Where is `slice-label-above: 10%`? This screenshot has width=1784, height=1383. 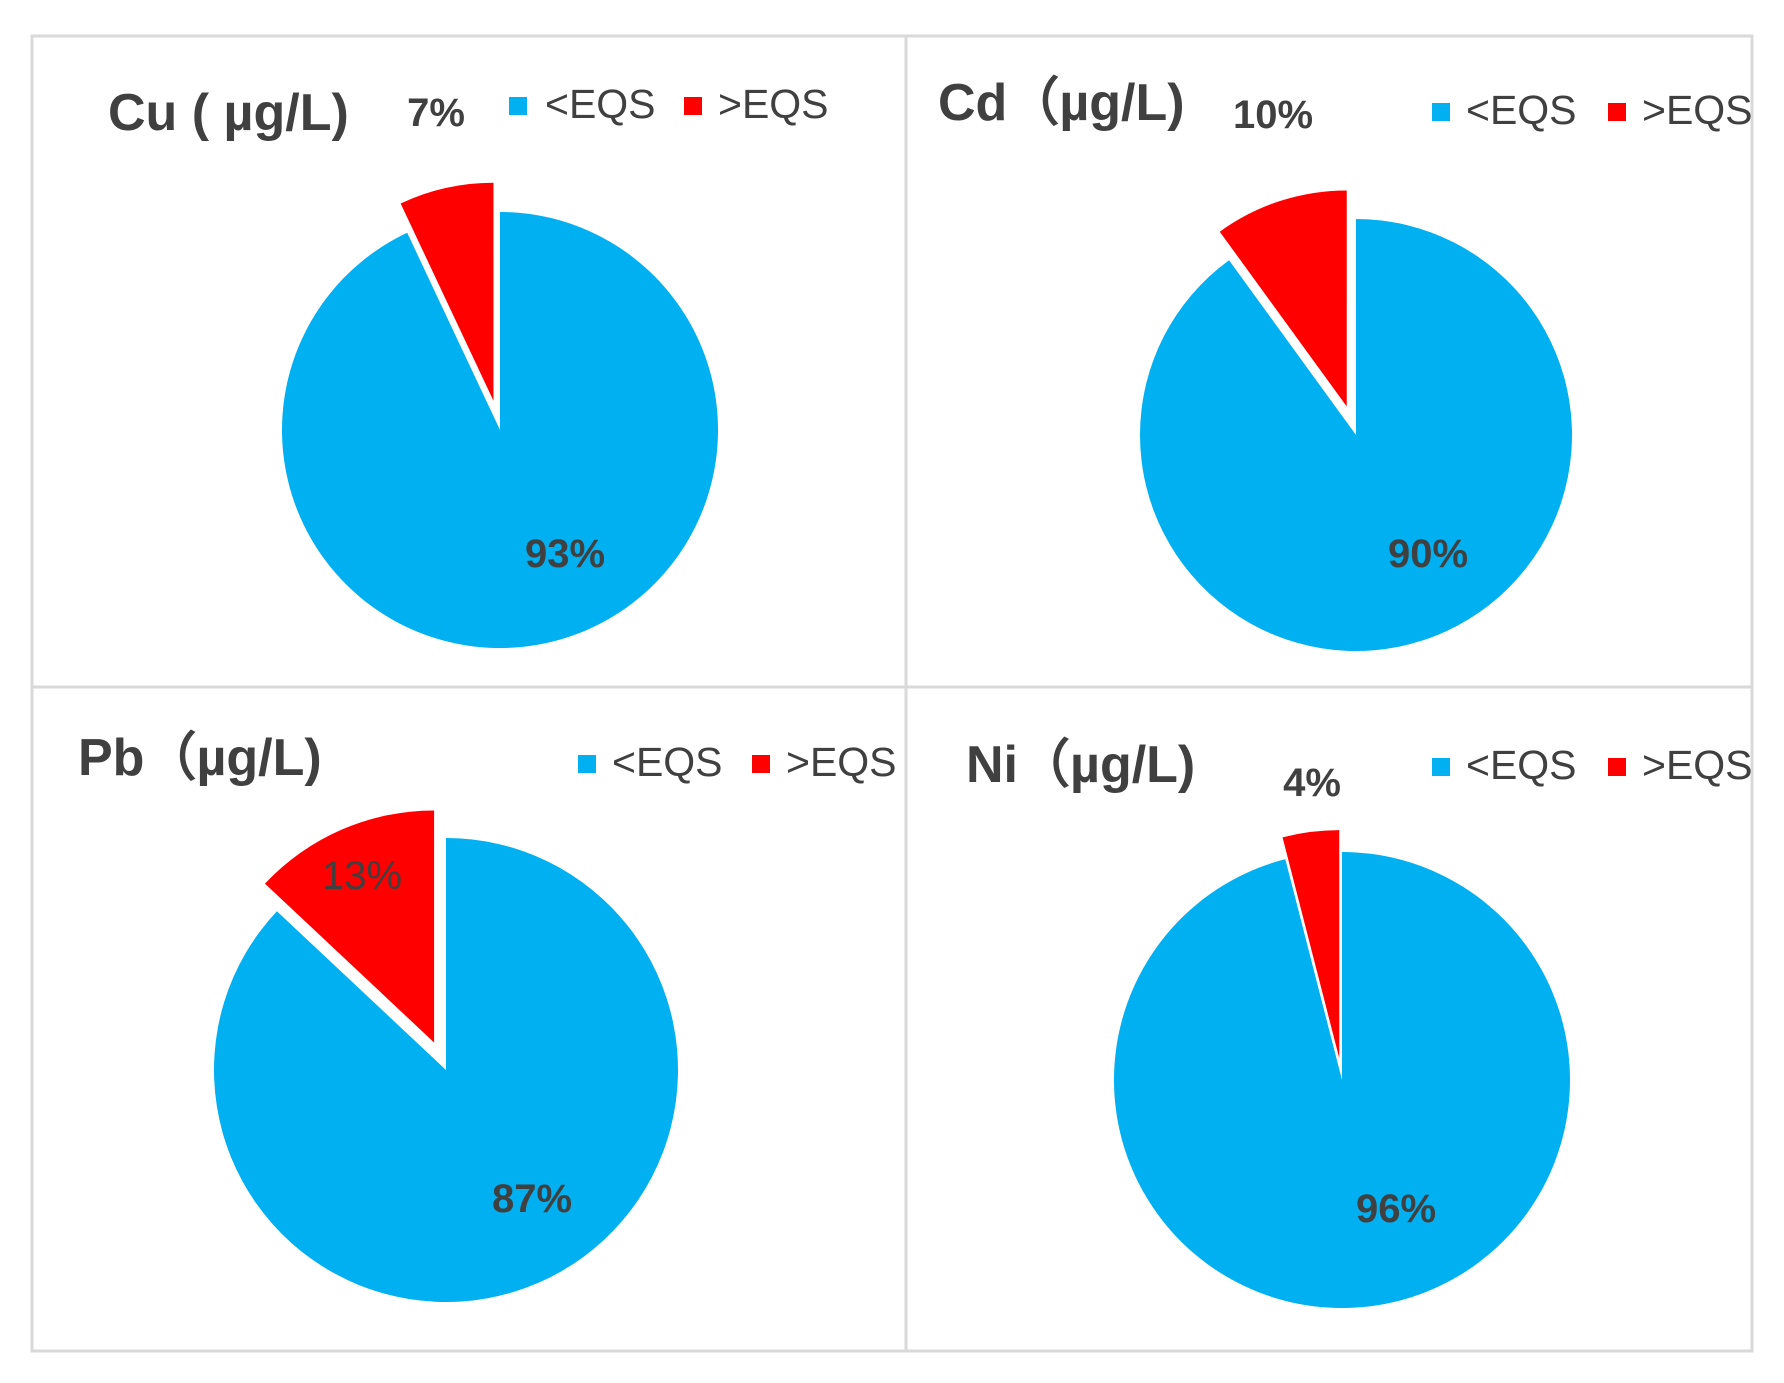 slice-label-above: 10% is located at coordinates (1273, 115).